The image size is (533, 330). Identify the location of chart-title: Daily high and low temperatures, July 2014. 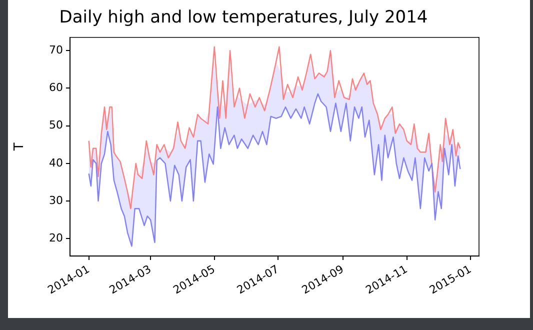
(243, 18).